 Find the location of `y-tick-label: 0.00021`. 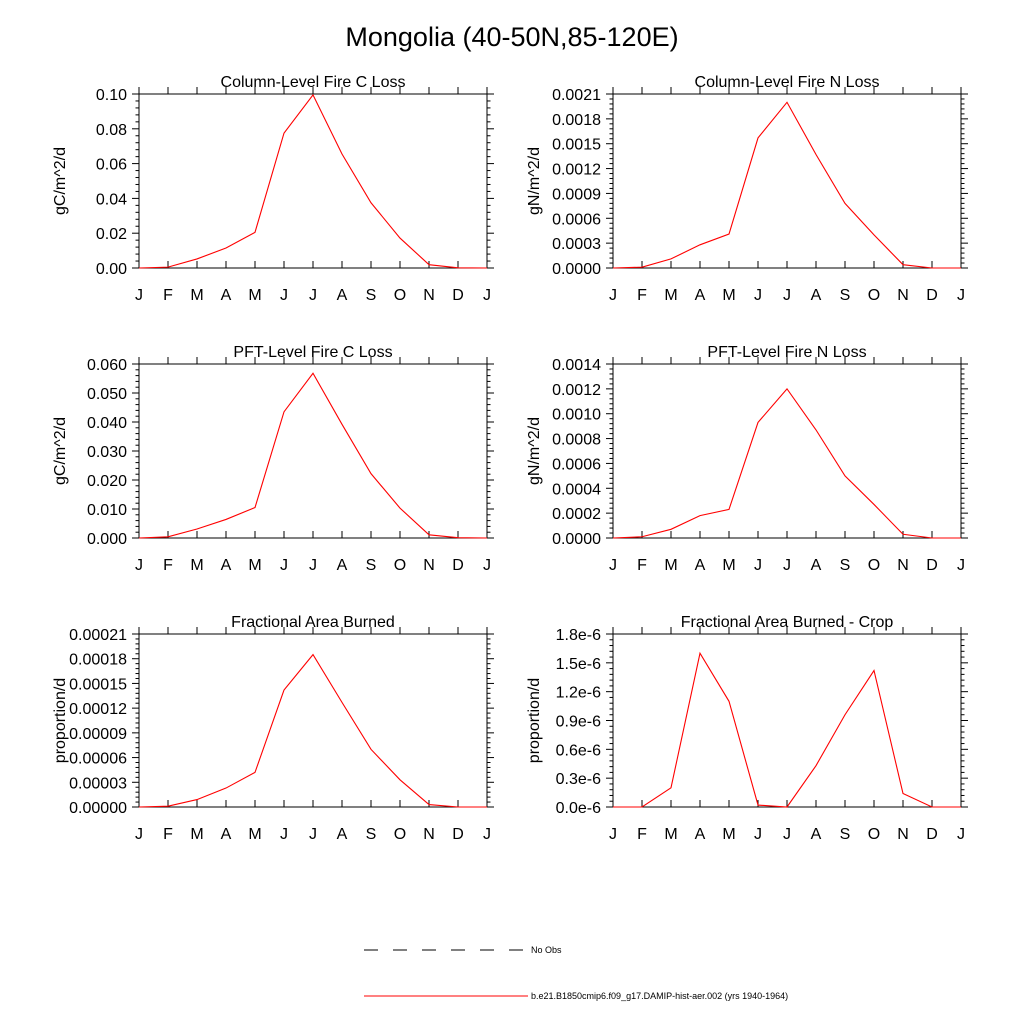

y-tick-label: 0.00021 is located at coordinates (98, 635).